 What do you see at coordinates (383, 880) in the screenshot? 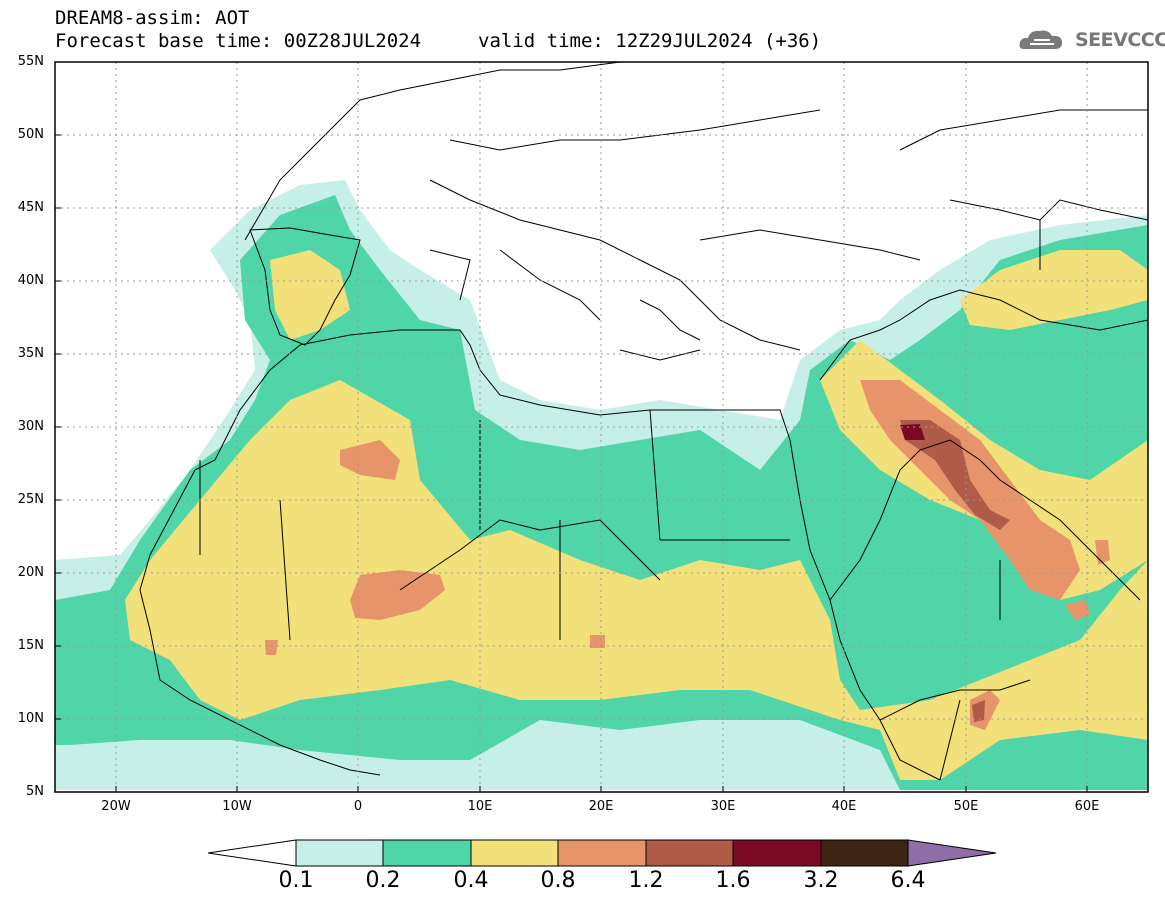
I see `colorbar-label: 0.2` at bounding box center [383, 880].